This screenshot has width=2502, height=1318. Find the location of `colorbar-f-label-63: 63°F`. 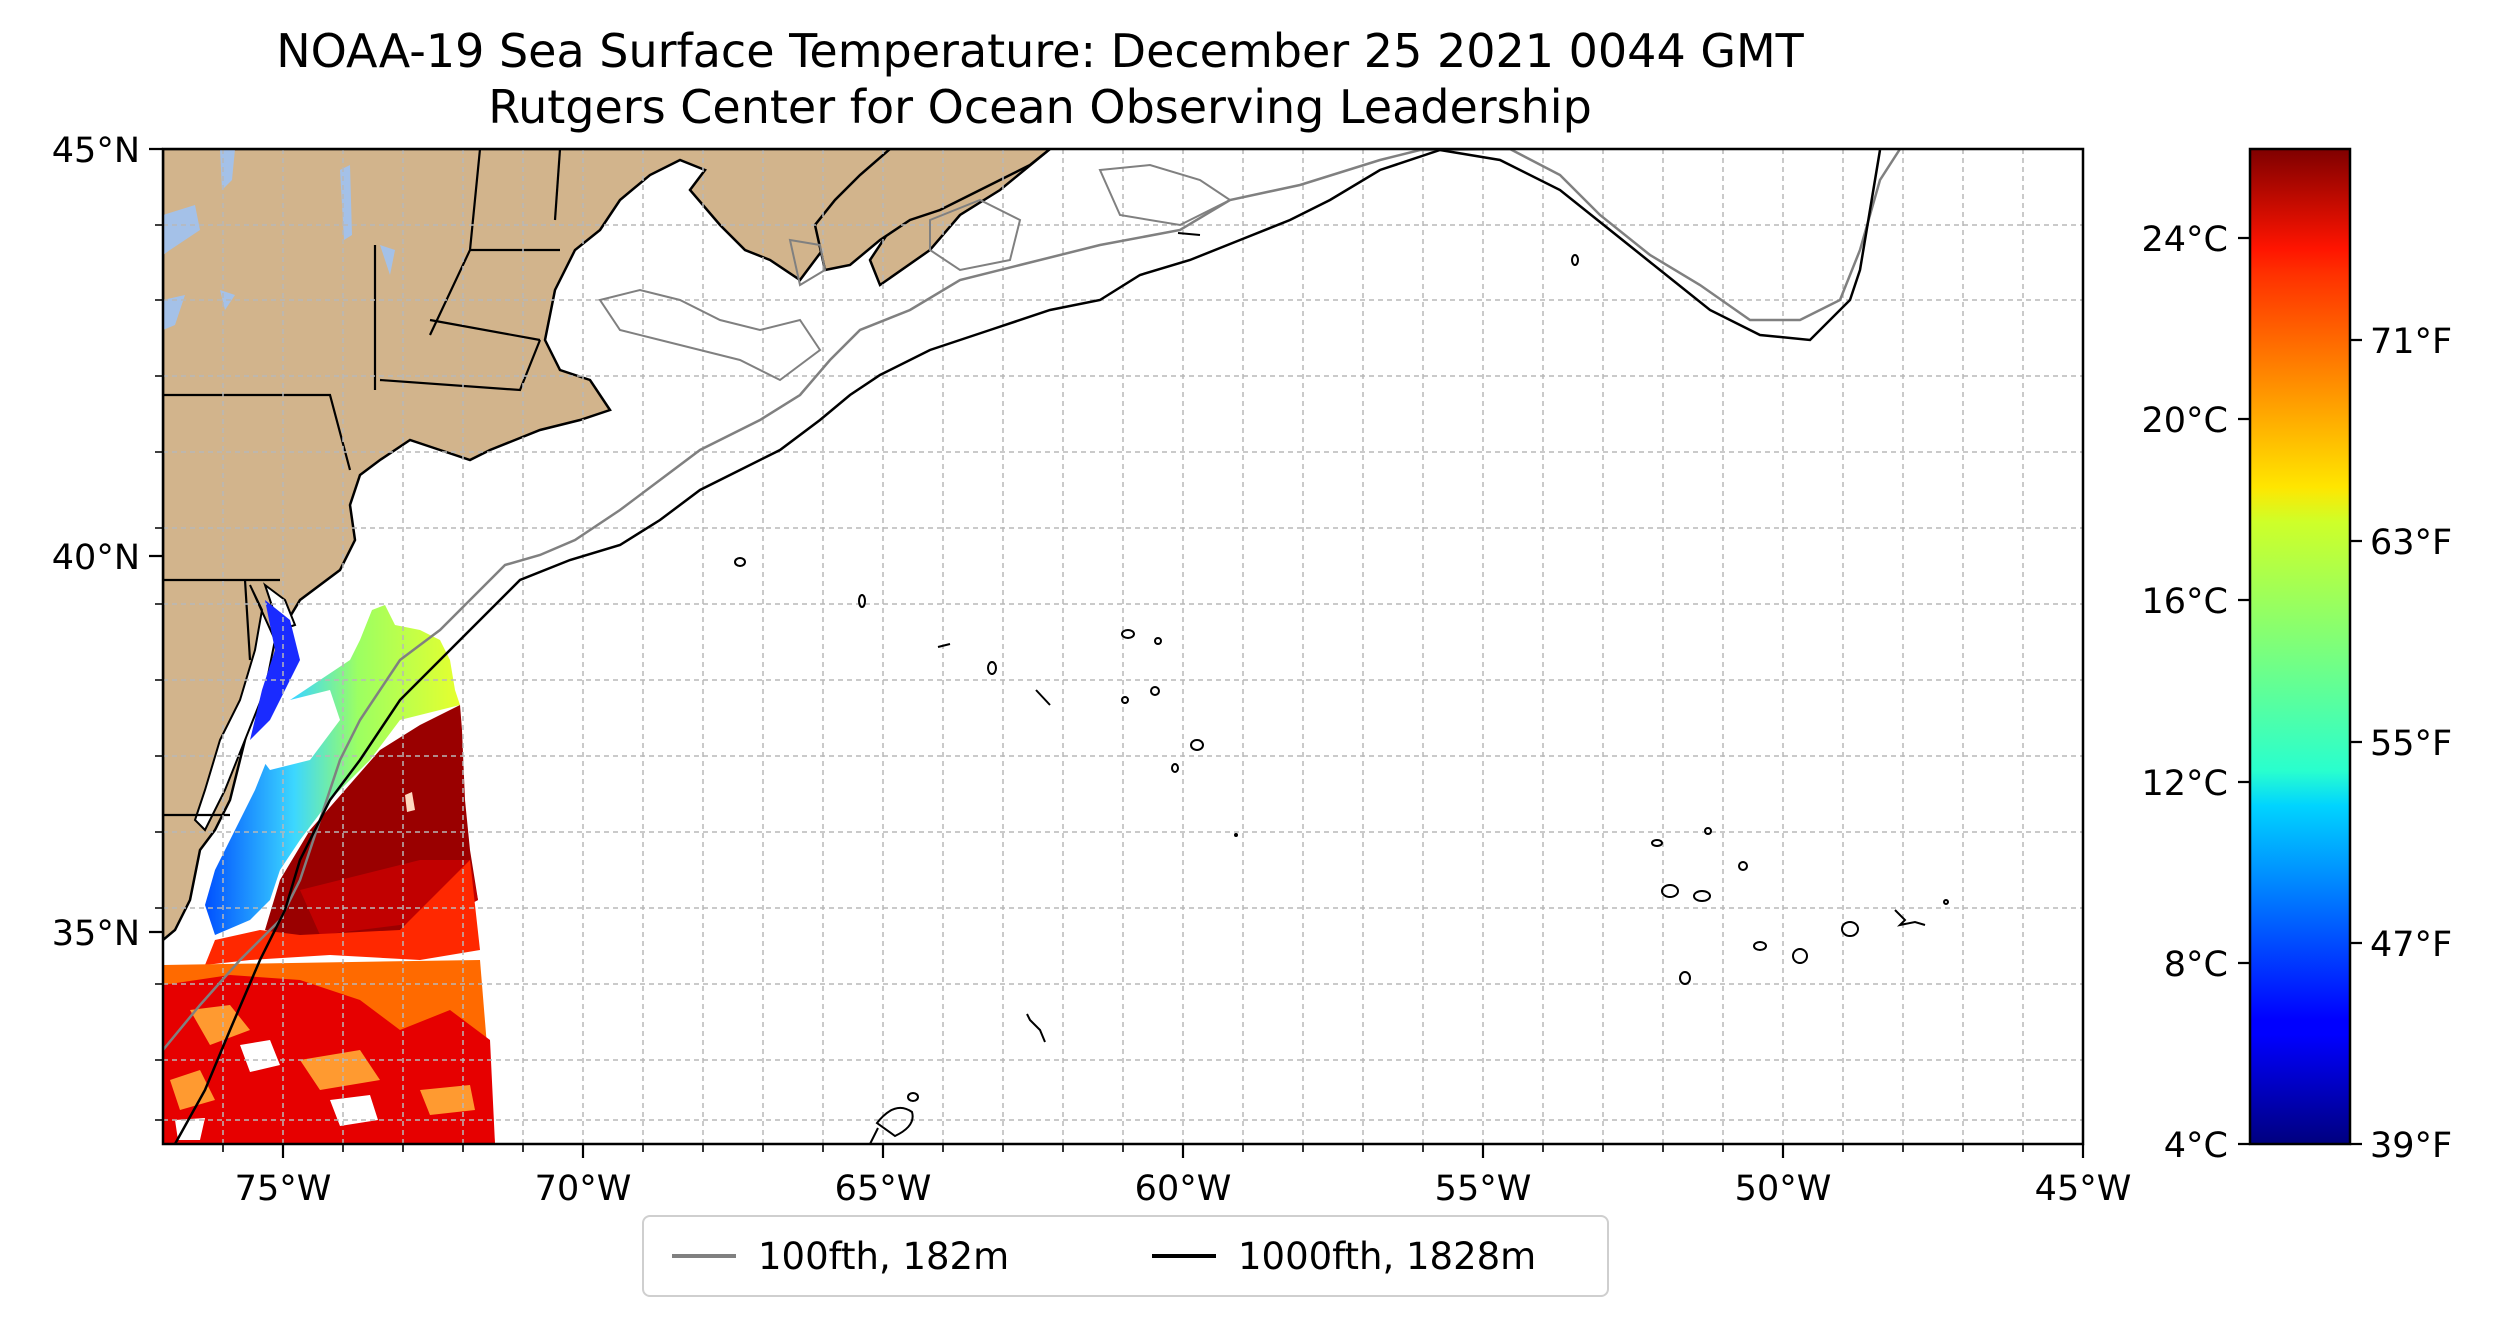

colorbar-f-label-63: 63°F is located at coordinates (2411, 543).